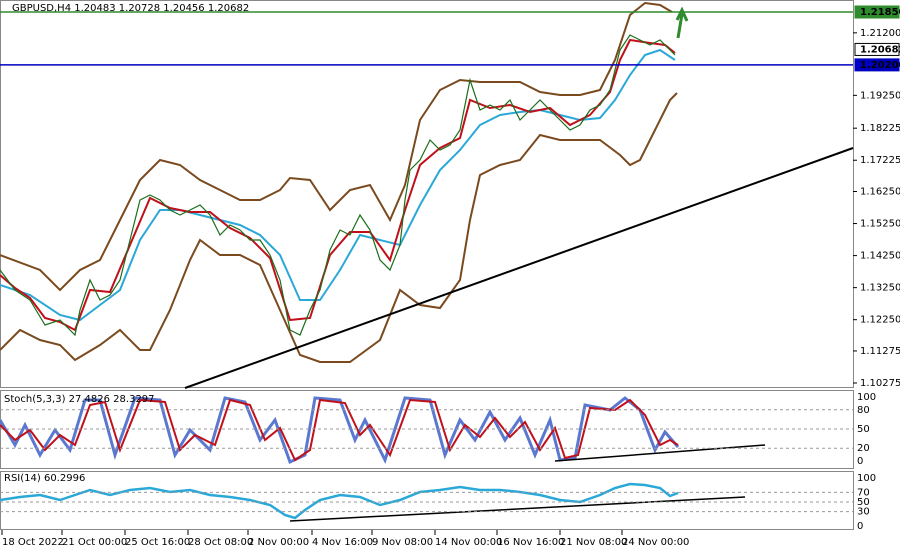 Image resolution: width=900 pixels, height=555 pixels. I want to click on up-arrow, so click(682, 22).